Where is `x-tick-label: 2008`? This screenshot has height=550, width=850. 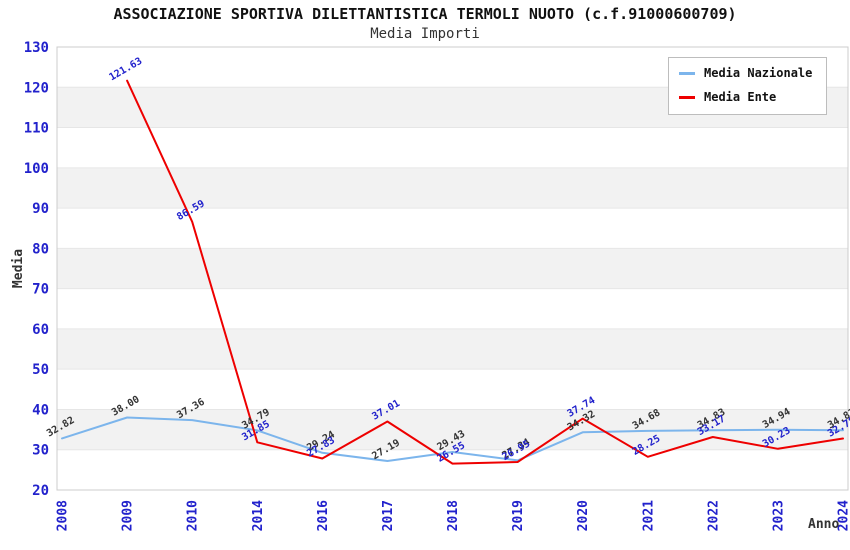
x-tick-label: 2008 is located at coordinates (63, 515).